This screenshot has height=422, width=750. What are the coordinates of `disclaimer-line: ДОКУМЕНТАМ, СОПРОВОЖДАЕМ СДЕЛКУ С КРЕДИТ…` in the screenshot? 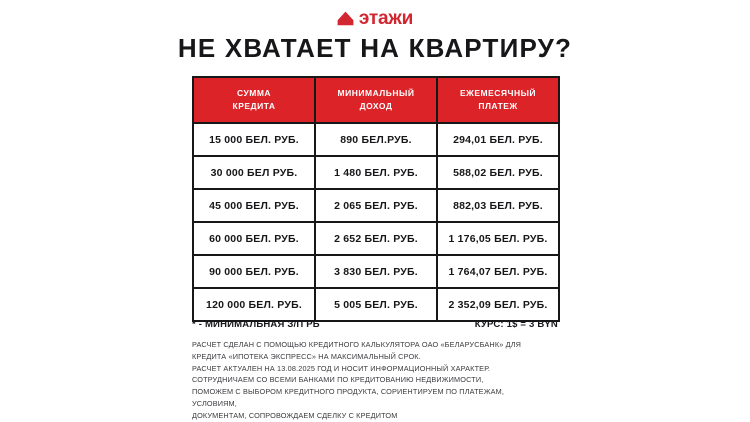 It's located at (295, 415).